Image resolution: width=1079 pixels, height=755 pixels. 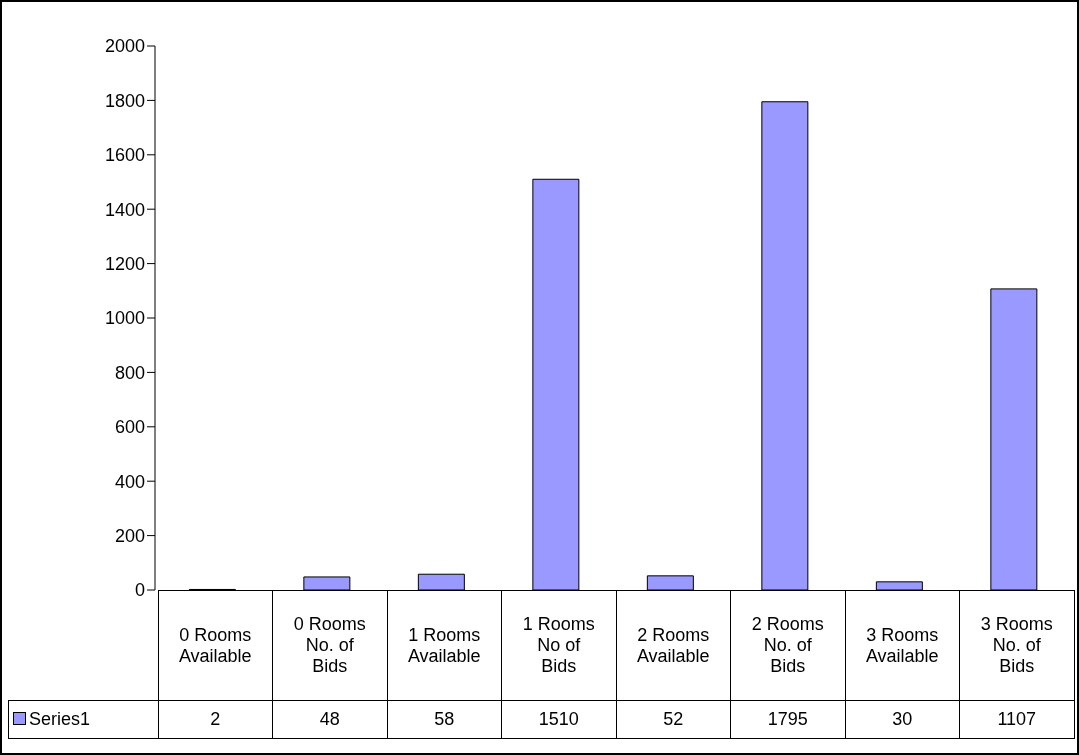 What do you see at coordinates (124, 209) in the screenshot?
I see `y-tick-label: 1400` at bounding box center [124, 209].